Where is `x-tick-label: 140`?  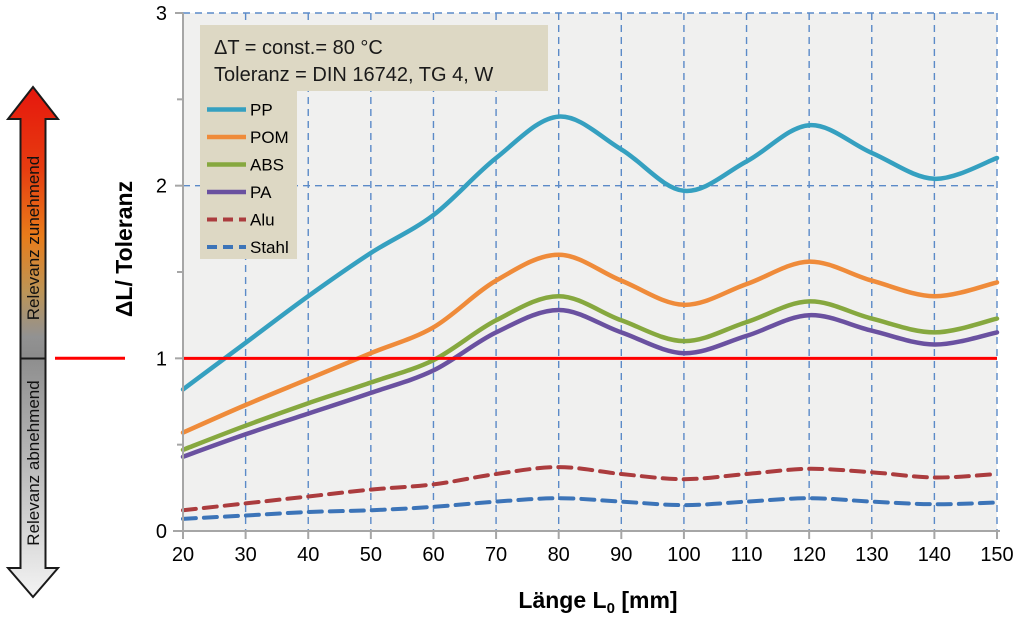 x-tick-label: 140 is located at coordinates (934, 555).